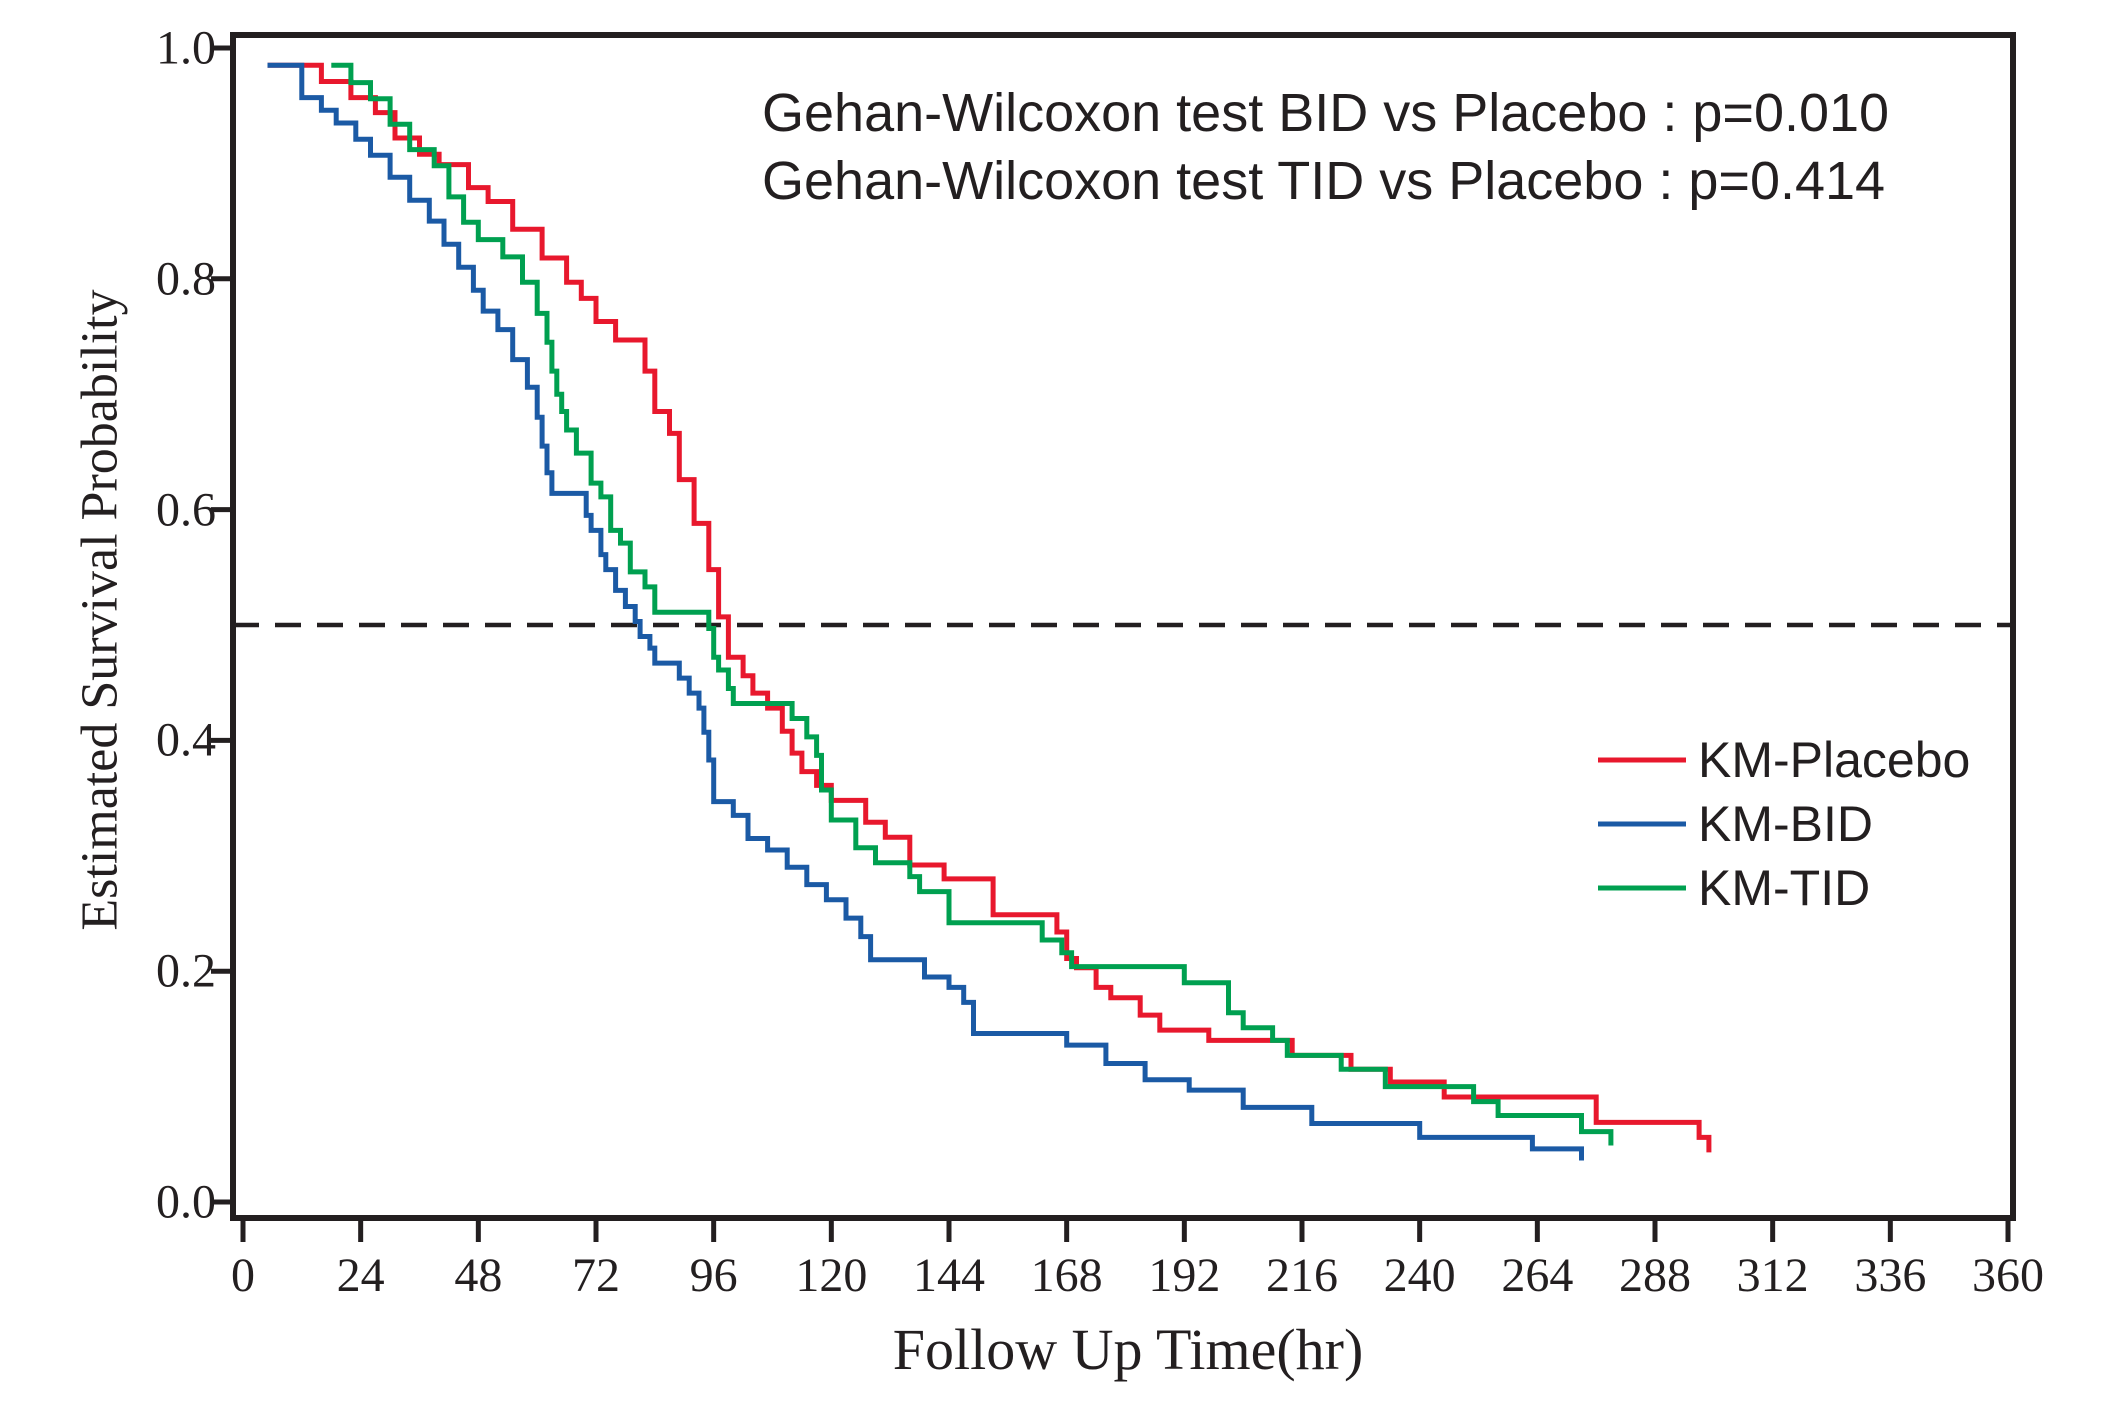 The height and width of the screenshot is (1417, 2126). What do you see at coordinates (186, 279) in the screenshot?
I see `y-tick-label: 0.8` at bounding box center [186, 279].